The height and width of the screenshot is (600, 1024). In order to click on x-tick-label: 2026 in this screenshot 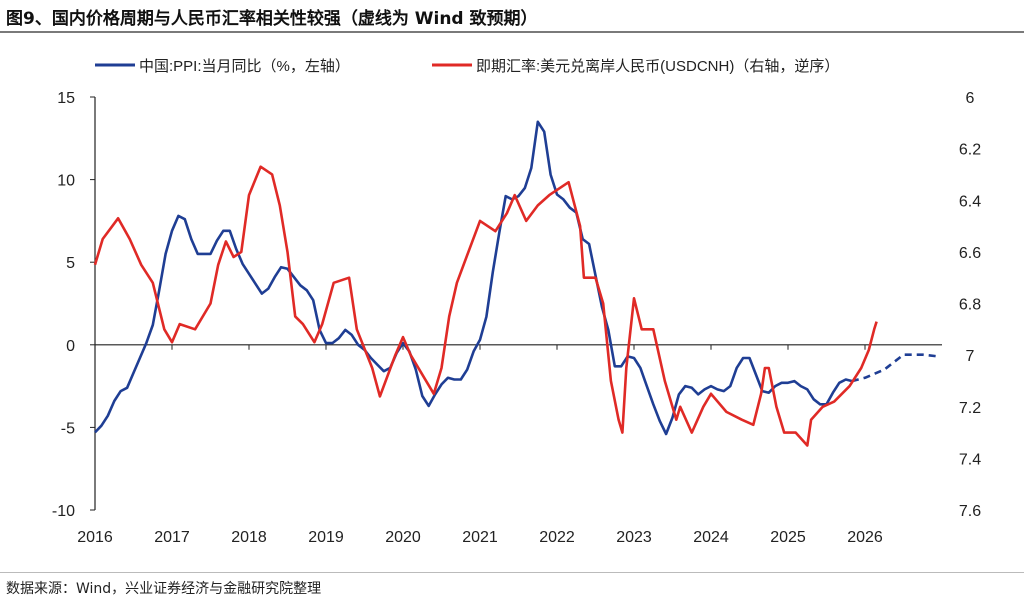, I will do `click(865, 537)`.